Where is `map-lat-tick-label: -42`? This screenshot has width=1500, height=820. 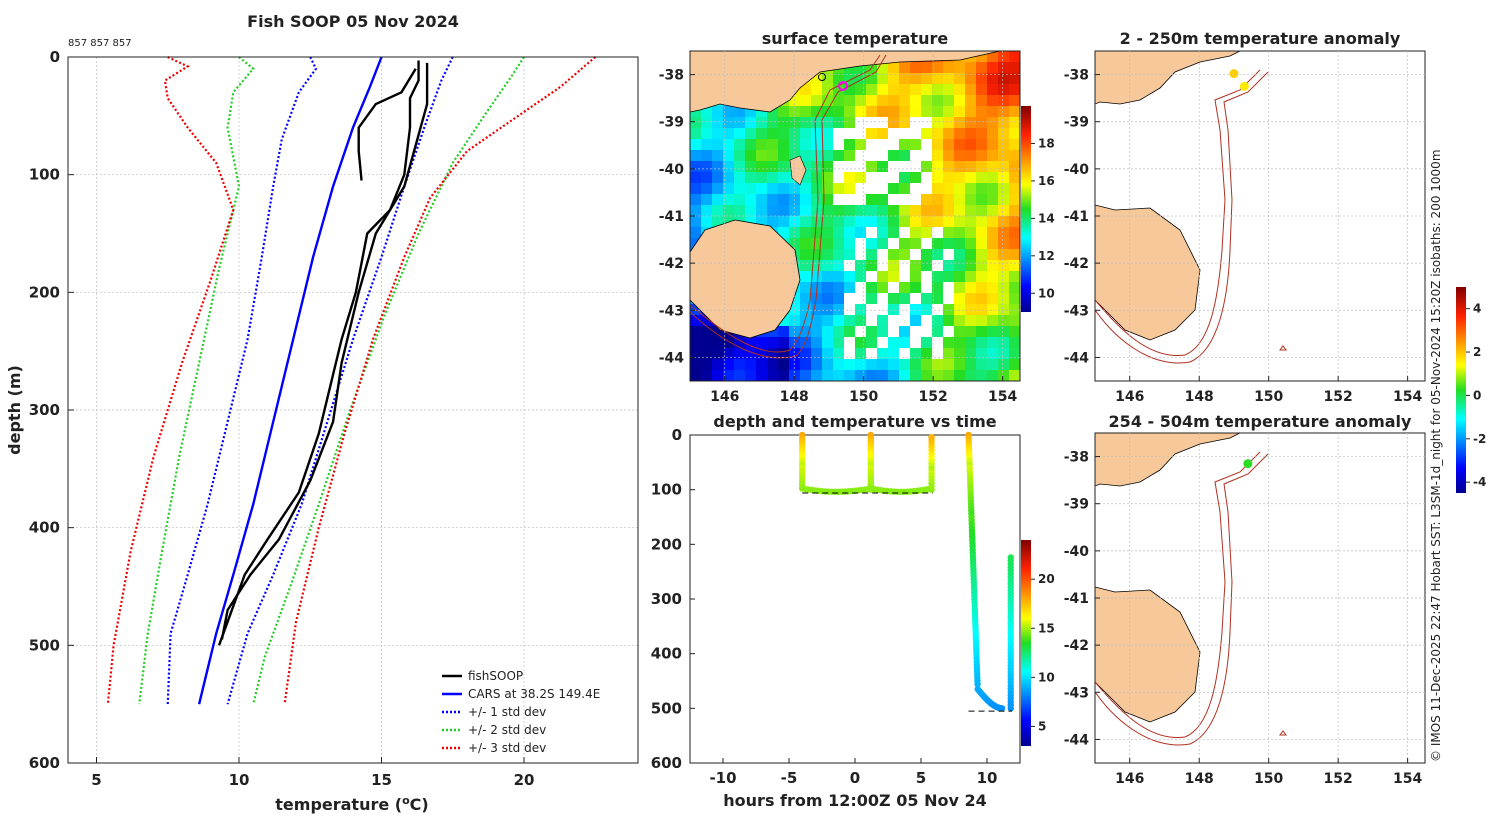 map-lat-tick-label: -42 is located at coordinates (1076, 264).